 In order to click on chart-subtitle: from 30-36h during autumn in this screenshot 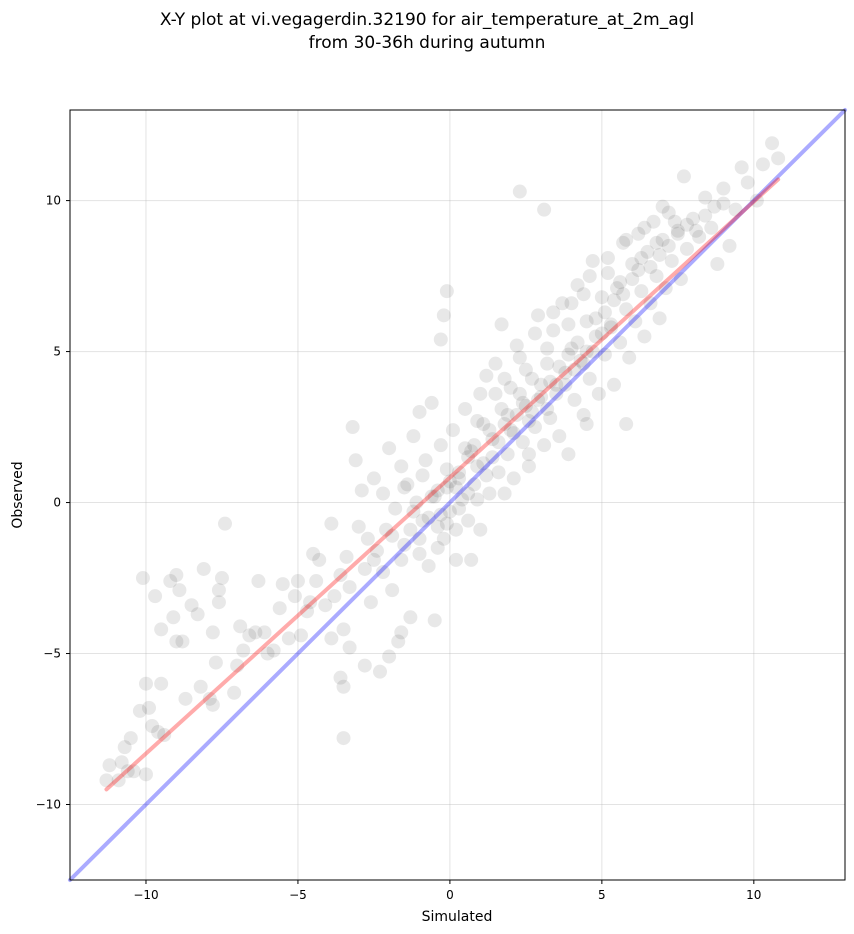, I will do `click(427, 43)`.